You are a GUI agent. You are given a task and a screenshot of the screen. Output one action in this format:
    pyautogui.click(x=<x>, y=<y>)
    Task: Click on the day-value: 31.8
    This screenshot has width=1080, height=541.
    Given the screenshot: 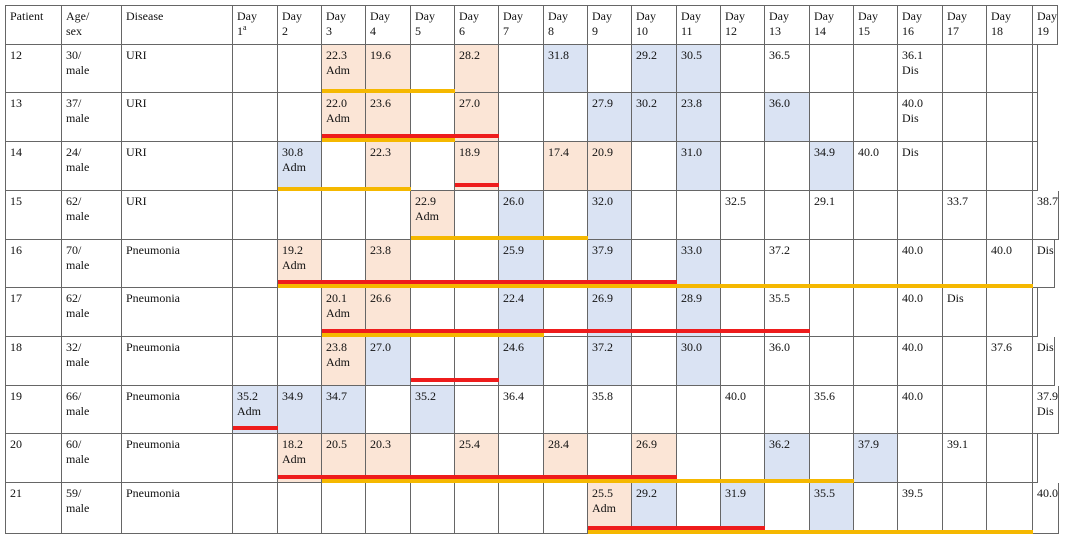 What is the action you would take?
    pyautogui.click(x=558, y=55)
    